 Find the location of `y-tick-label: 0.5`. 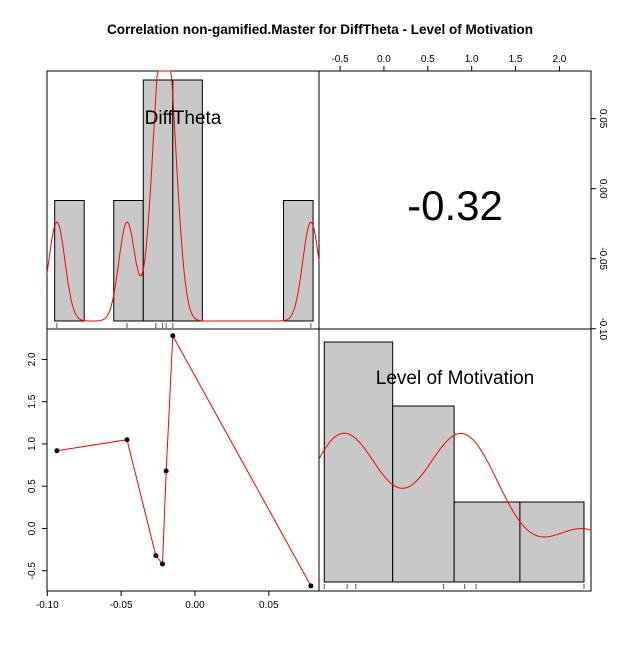

y-tick-label: 0.5 is located at coordinates (32, 486).